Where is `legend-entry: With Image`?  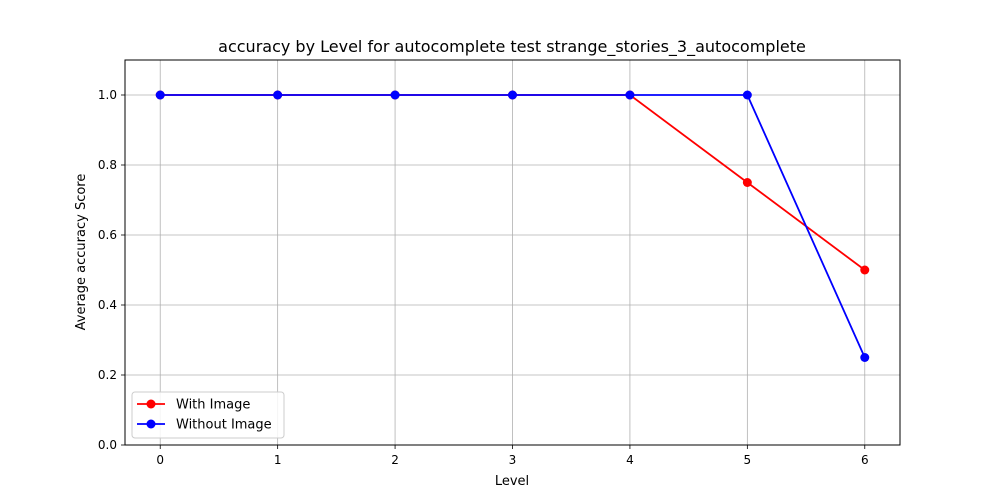 legend-entry: With Image is located at coordinates (193, 405).